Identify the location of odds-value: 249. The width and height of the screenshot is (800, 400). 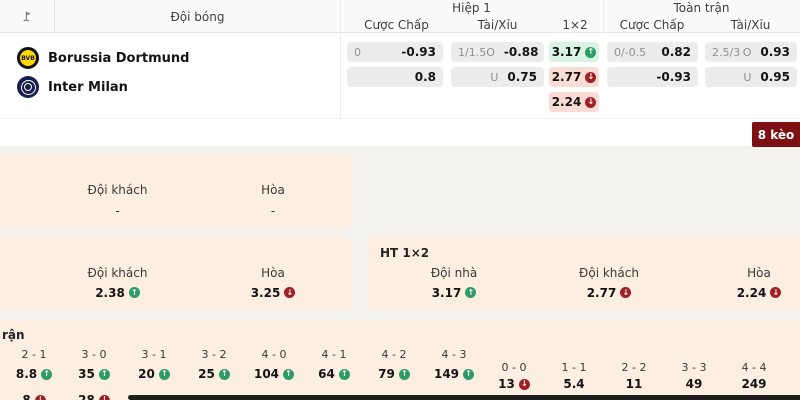
(754, 384).